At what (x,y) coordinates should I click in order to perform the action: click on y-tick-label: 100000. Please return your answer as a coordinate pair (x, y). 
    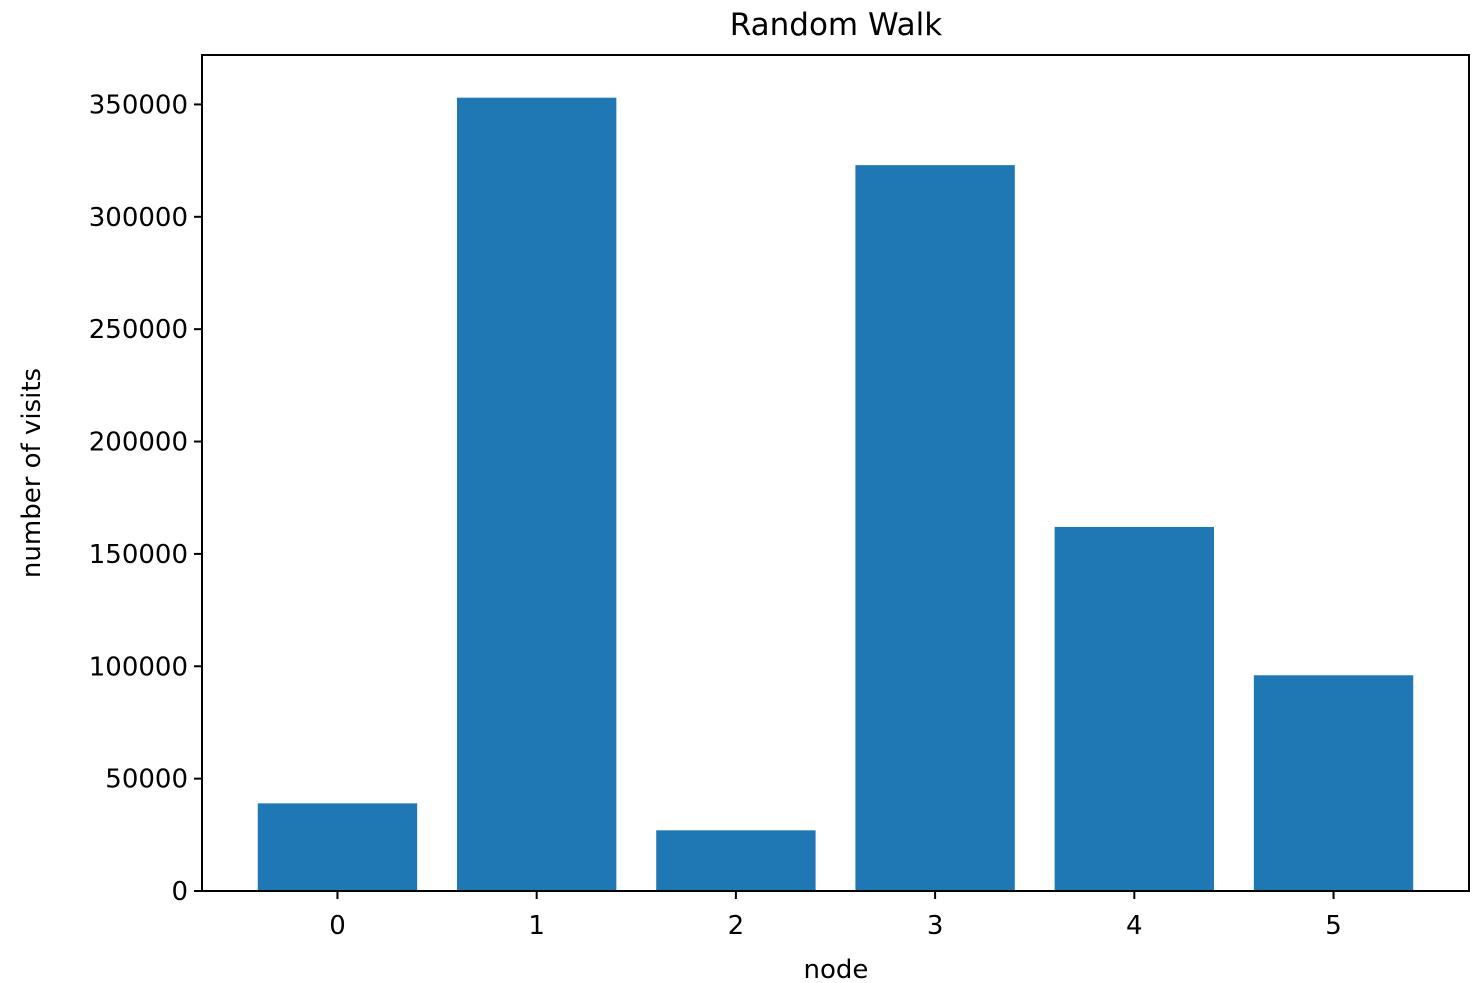
    Looking at the image, I should click on (138, 667).